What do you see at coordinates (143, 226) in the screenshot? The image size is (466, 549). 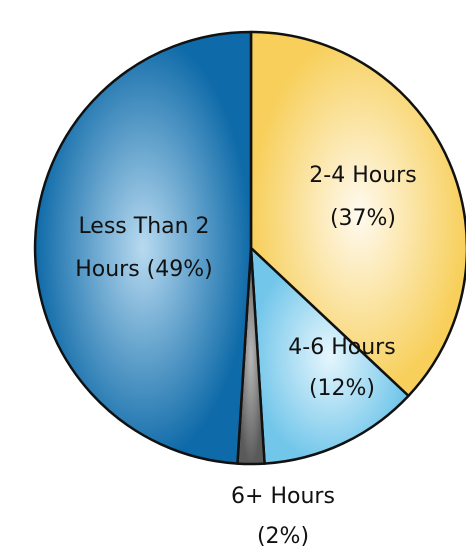 I see `slice-label-less-than-2-hours: Less Than 2` at bounding box center [143, 226].